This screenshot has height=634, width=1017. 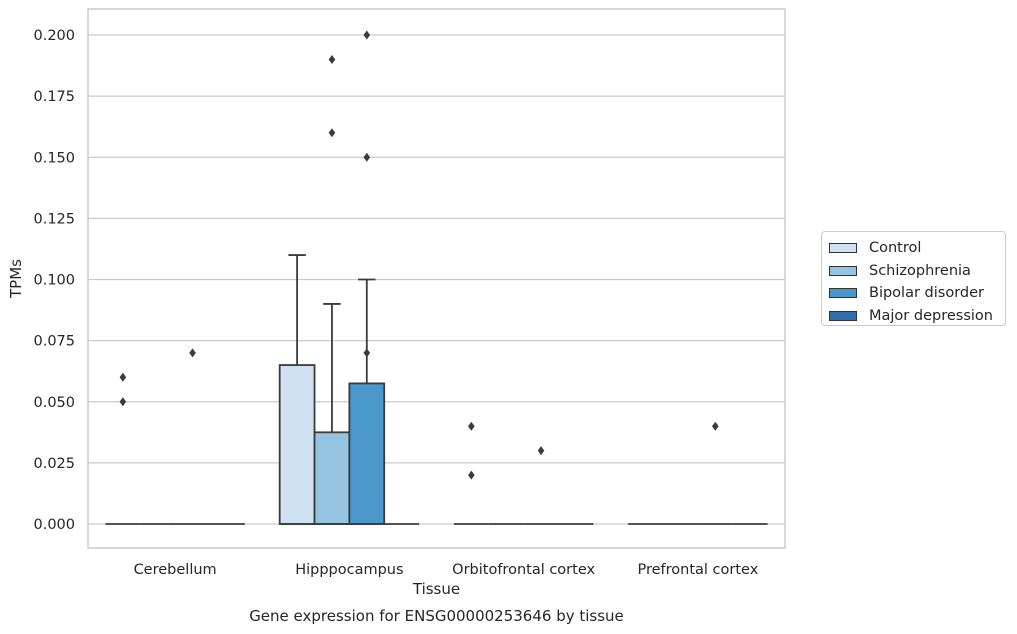 I want to click on legend-label-major-depression: Major depression, so click(x=931, y=315).